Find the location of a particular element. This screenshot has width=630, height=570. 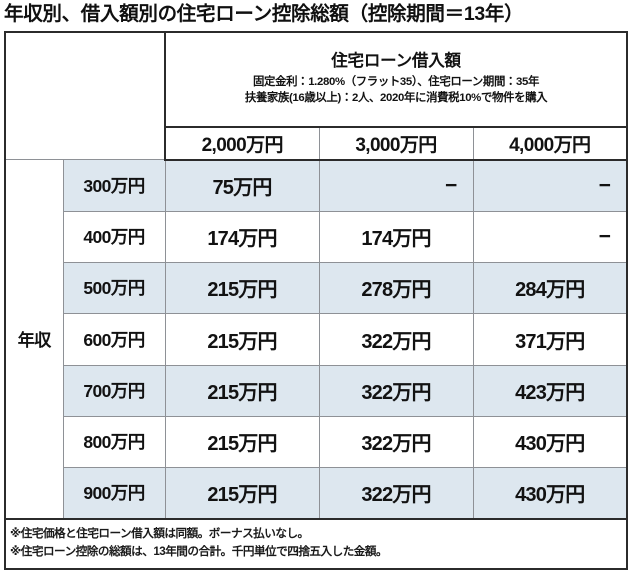

cell-300-2000: 75万円 is located at coordinates (242, 186).